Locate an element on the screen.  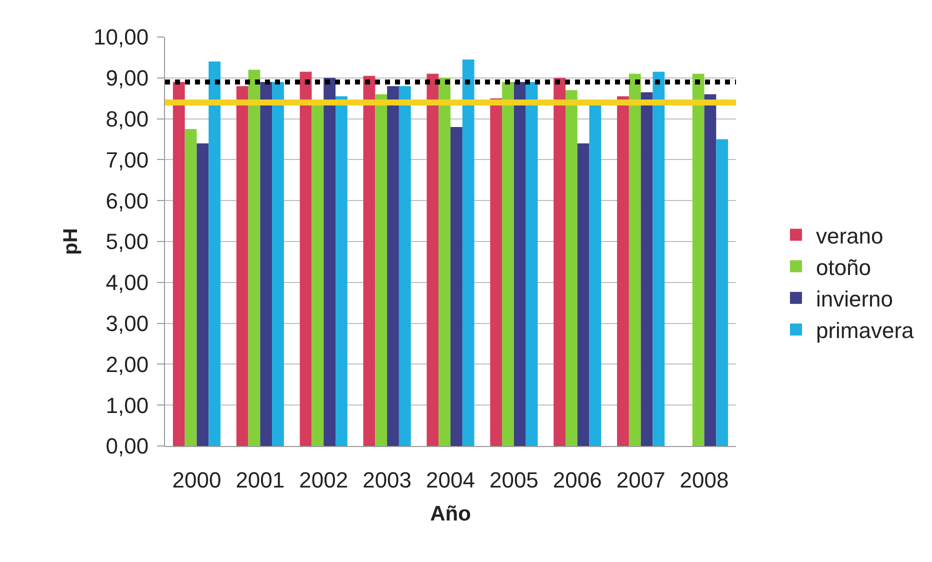
y-tick-label: 6,00 is located at coordinates (127, 201).